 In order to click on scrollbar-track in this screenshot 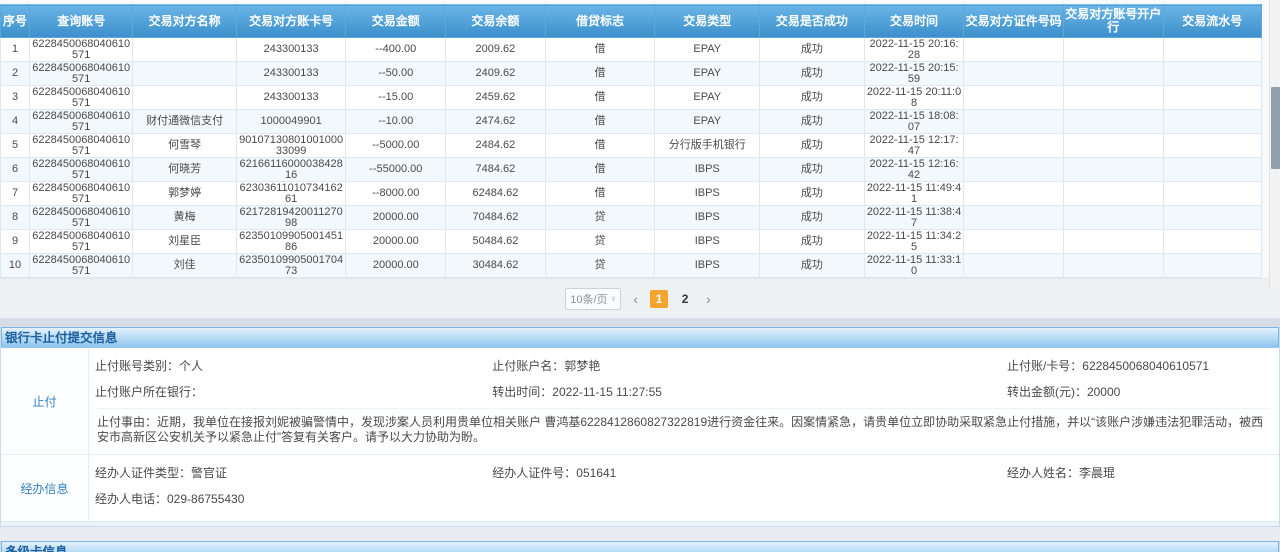, I will do `click(1274, 144)`.